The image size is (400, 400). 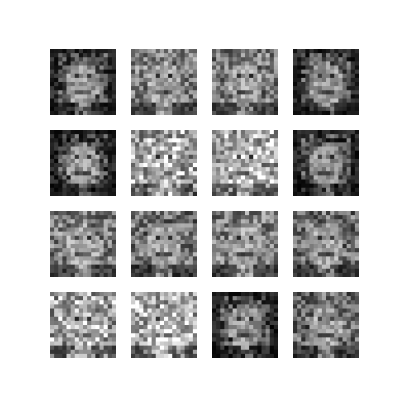 I want to click on face-tile-r2-c4, so click(x=326, y=163).